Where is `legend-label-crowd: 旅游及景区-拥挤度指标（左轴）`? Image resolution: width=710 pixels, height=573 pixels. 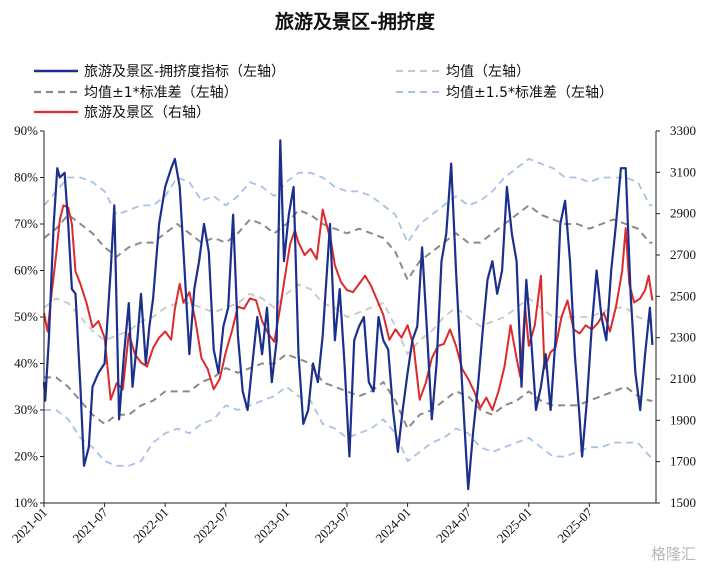 legend-label-crowd: 旅游及景区-拥挤度指标（左轴） is located at coordinates (184, 72).